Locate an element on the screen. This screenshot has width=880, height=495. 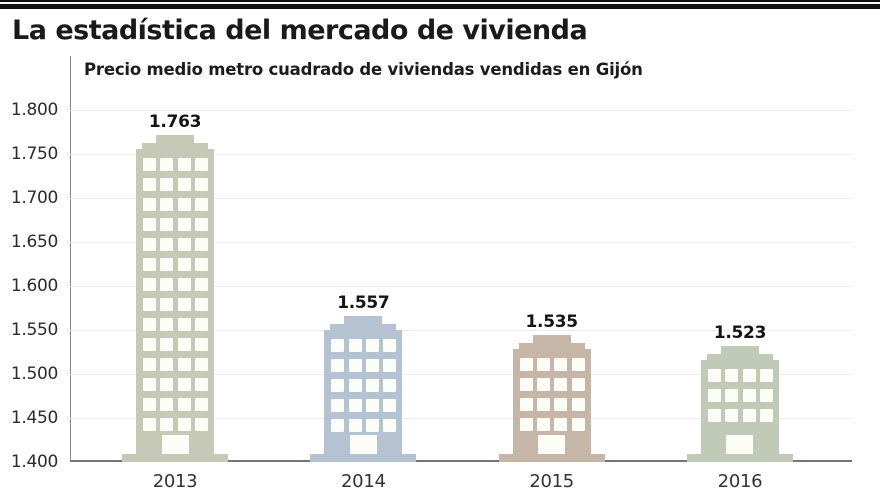
top-rule-thin is located at coordinates (440, 1).